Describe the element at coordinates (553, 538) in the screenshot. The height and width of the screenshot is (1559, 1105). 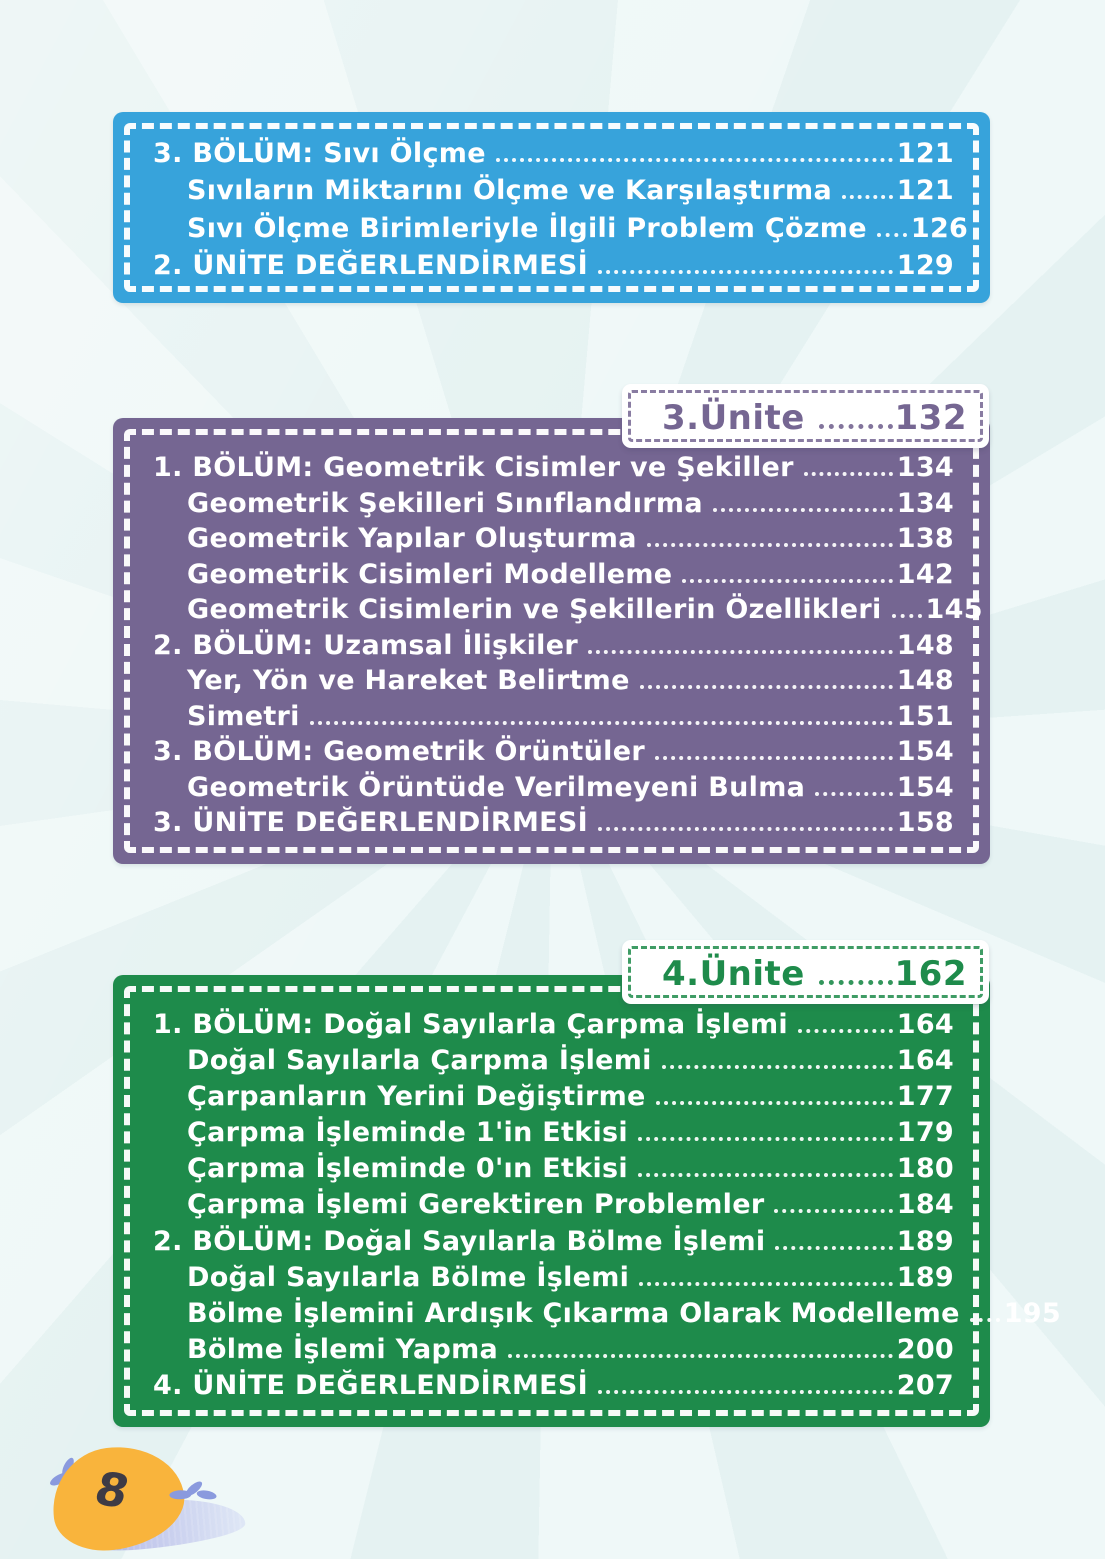
I see `toc-entry: Geometrik Yapılar Oluşturma 138` at that location.